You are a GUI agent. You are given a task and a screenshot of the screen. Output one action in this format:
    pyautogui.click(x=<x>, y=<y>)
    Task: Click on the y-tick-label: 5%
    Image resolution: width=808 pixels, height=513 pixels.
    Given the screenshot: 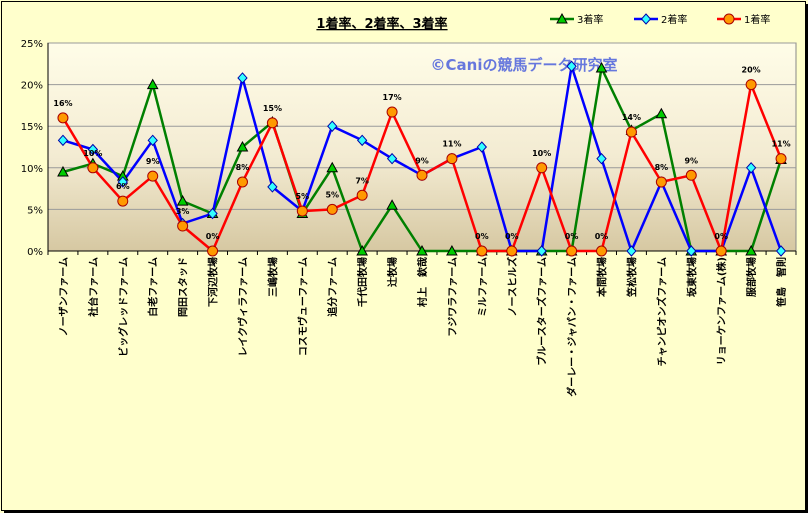 What is the action you would take?
    pyautogui.click(x=35, y=210)
    